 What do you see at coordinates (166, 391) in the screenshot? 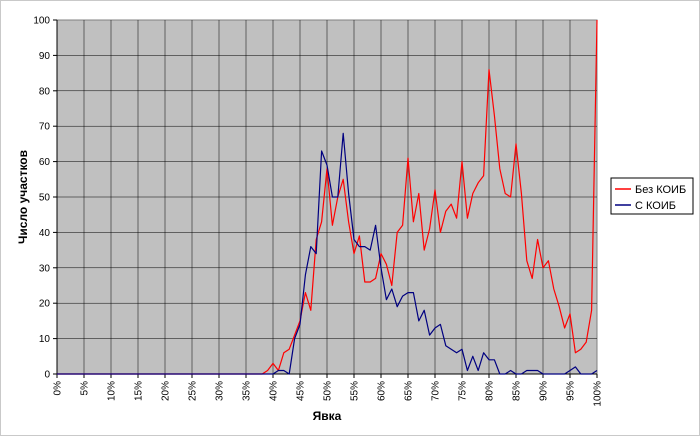
I see `x-tick-label: 20%` at bounding box center [166, 391].